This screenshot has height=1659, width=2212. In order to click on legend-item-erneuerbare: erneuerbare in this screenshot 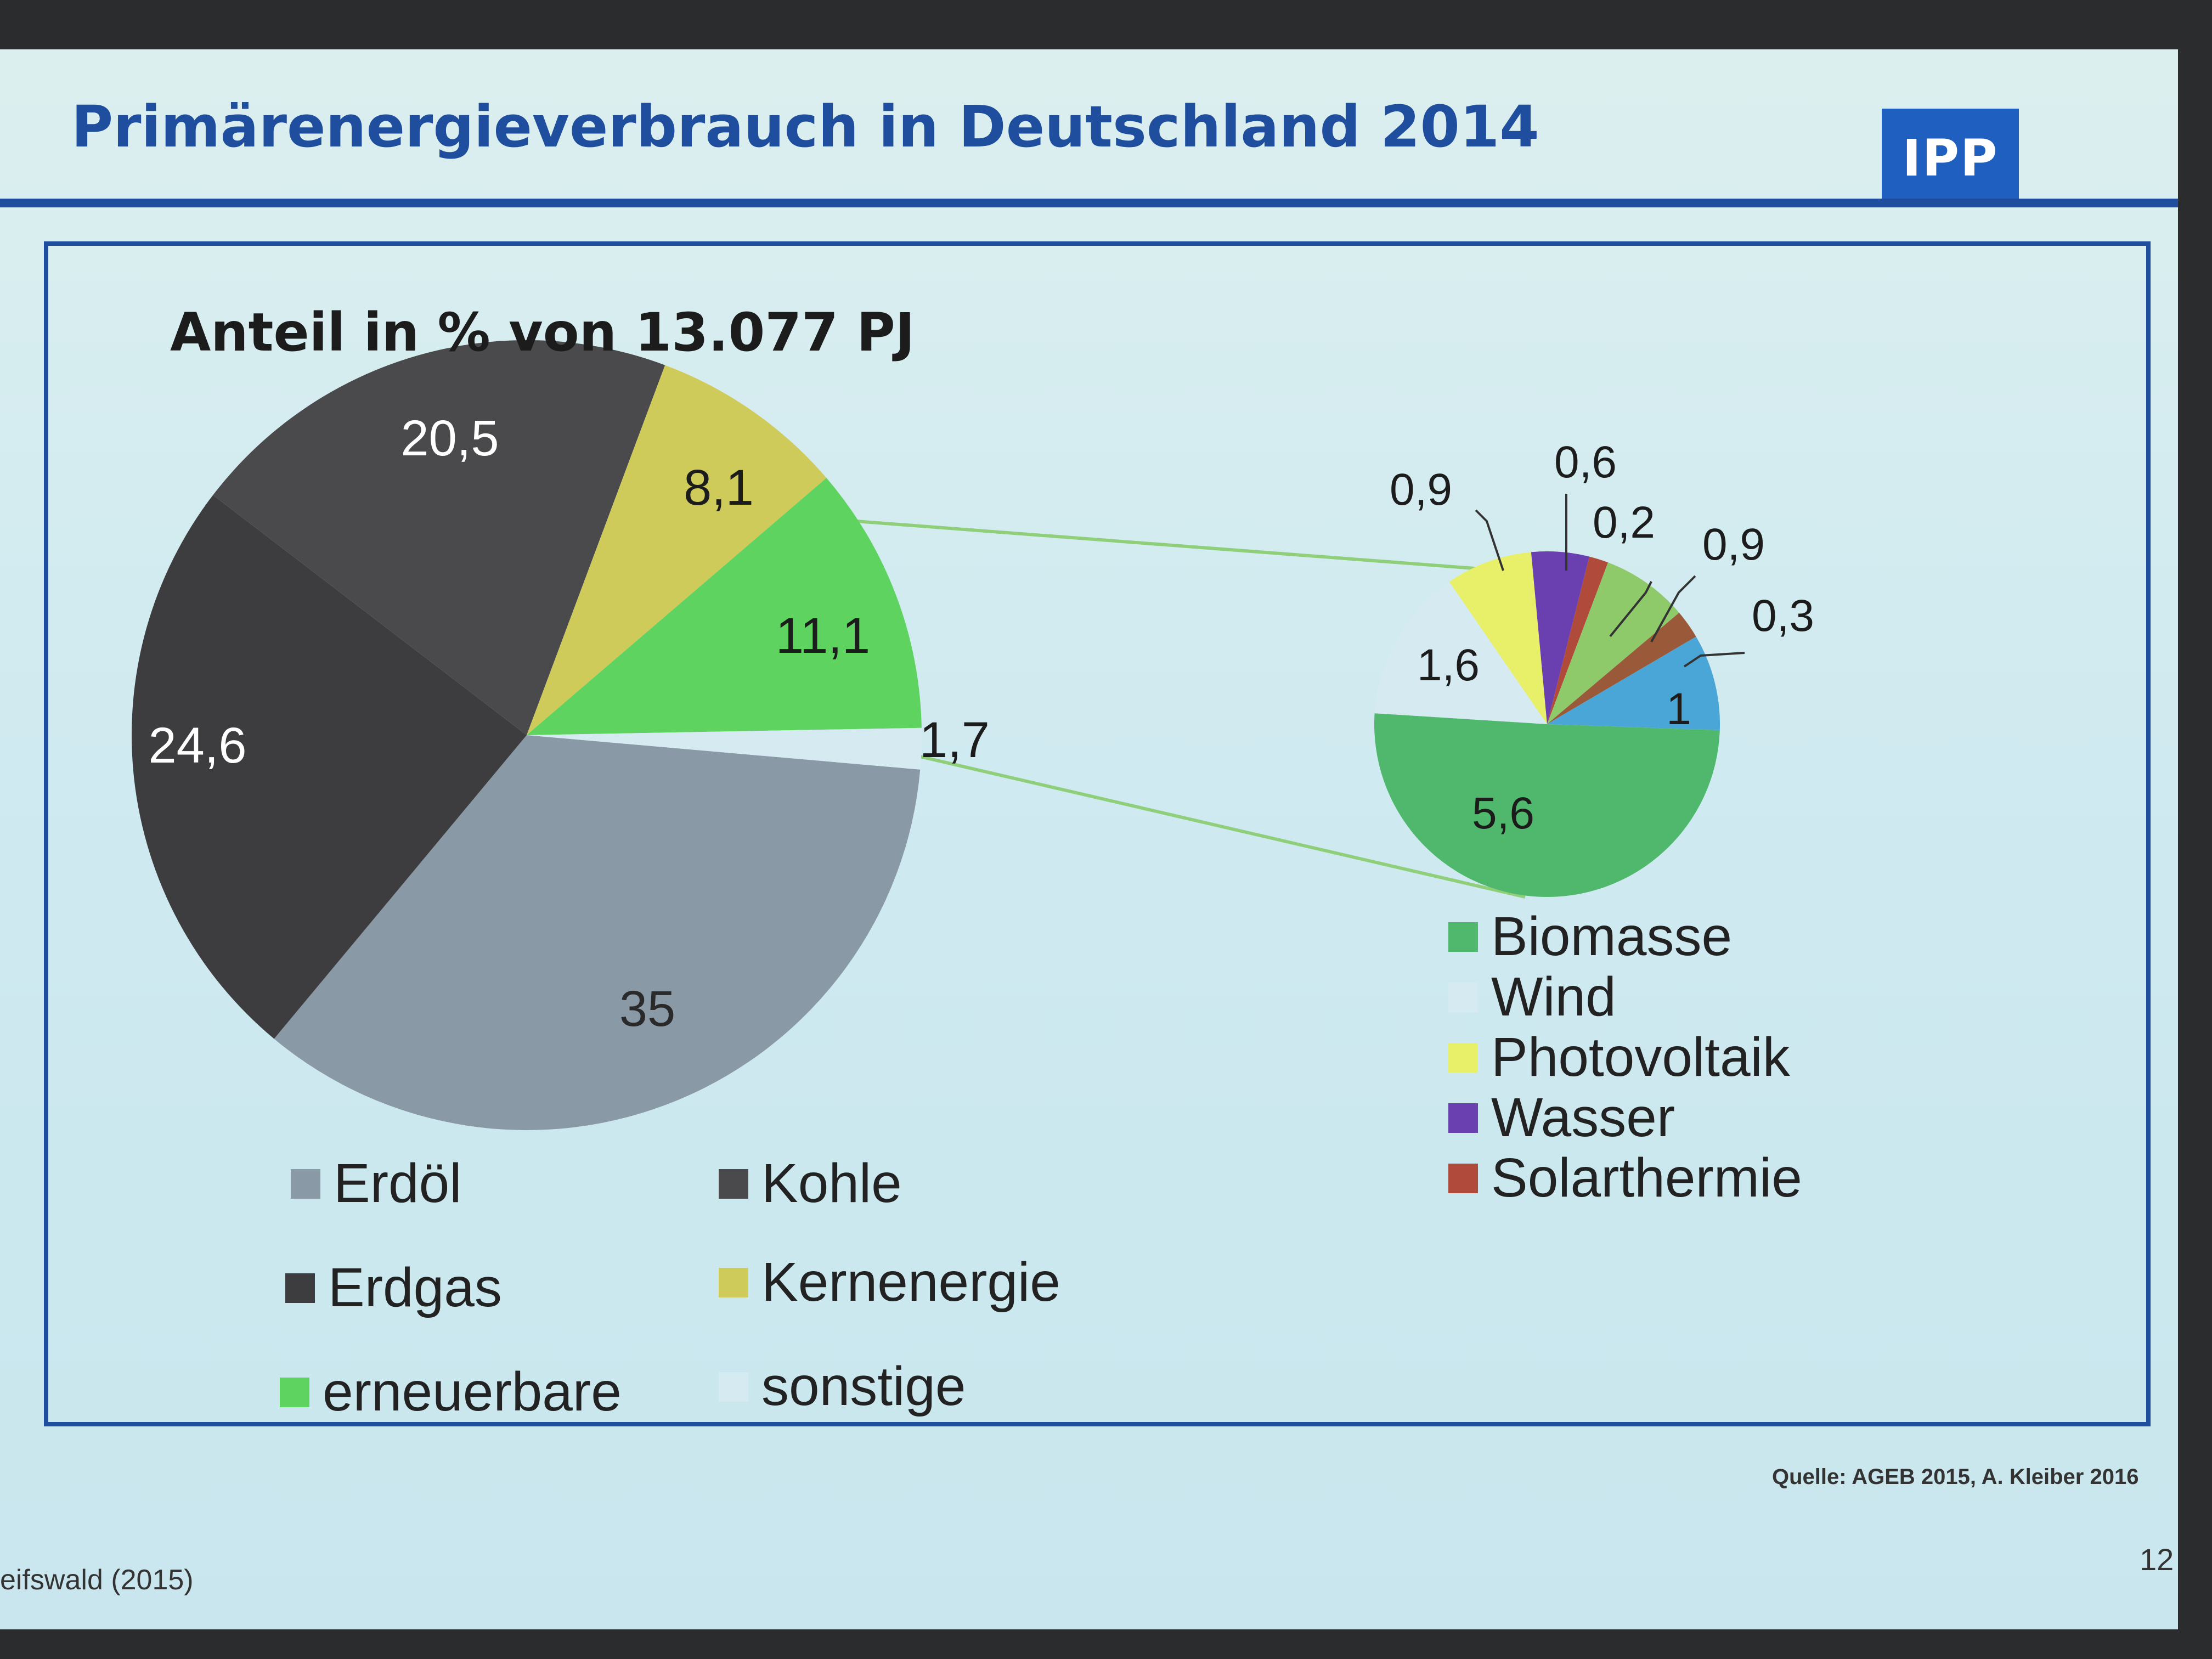, I will do `click(451, 1393)`.